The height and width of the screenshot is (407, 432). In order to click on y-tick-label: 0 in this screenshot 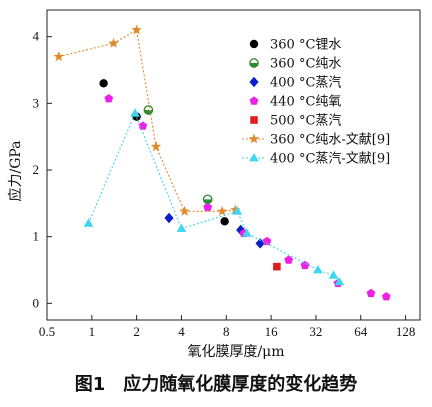, I will do `click(36, 302)`.